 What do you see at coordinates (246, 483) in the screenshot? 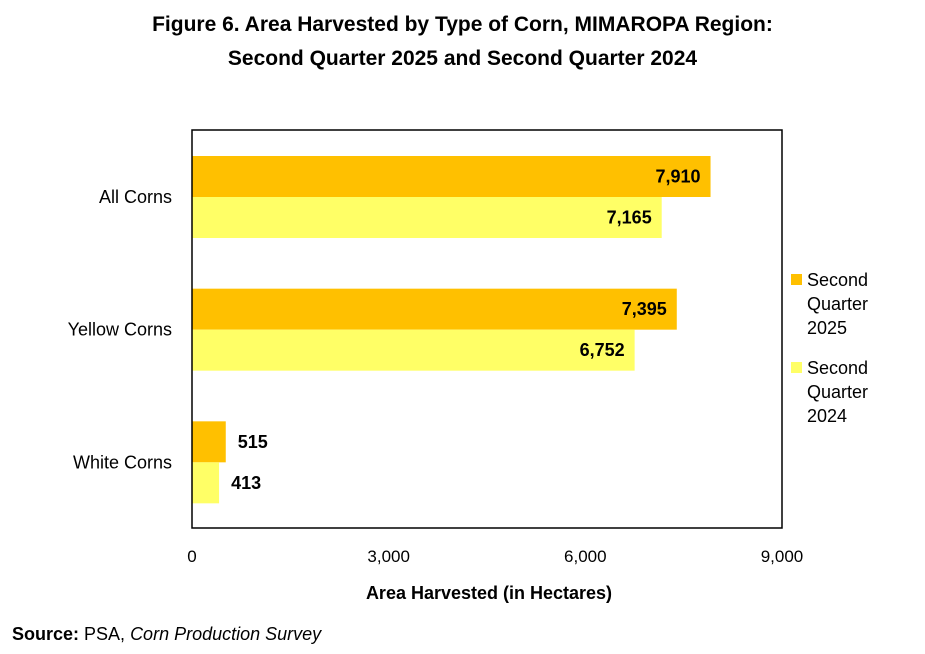
I see `data-label: 413` at bounding box center [246, 483].